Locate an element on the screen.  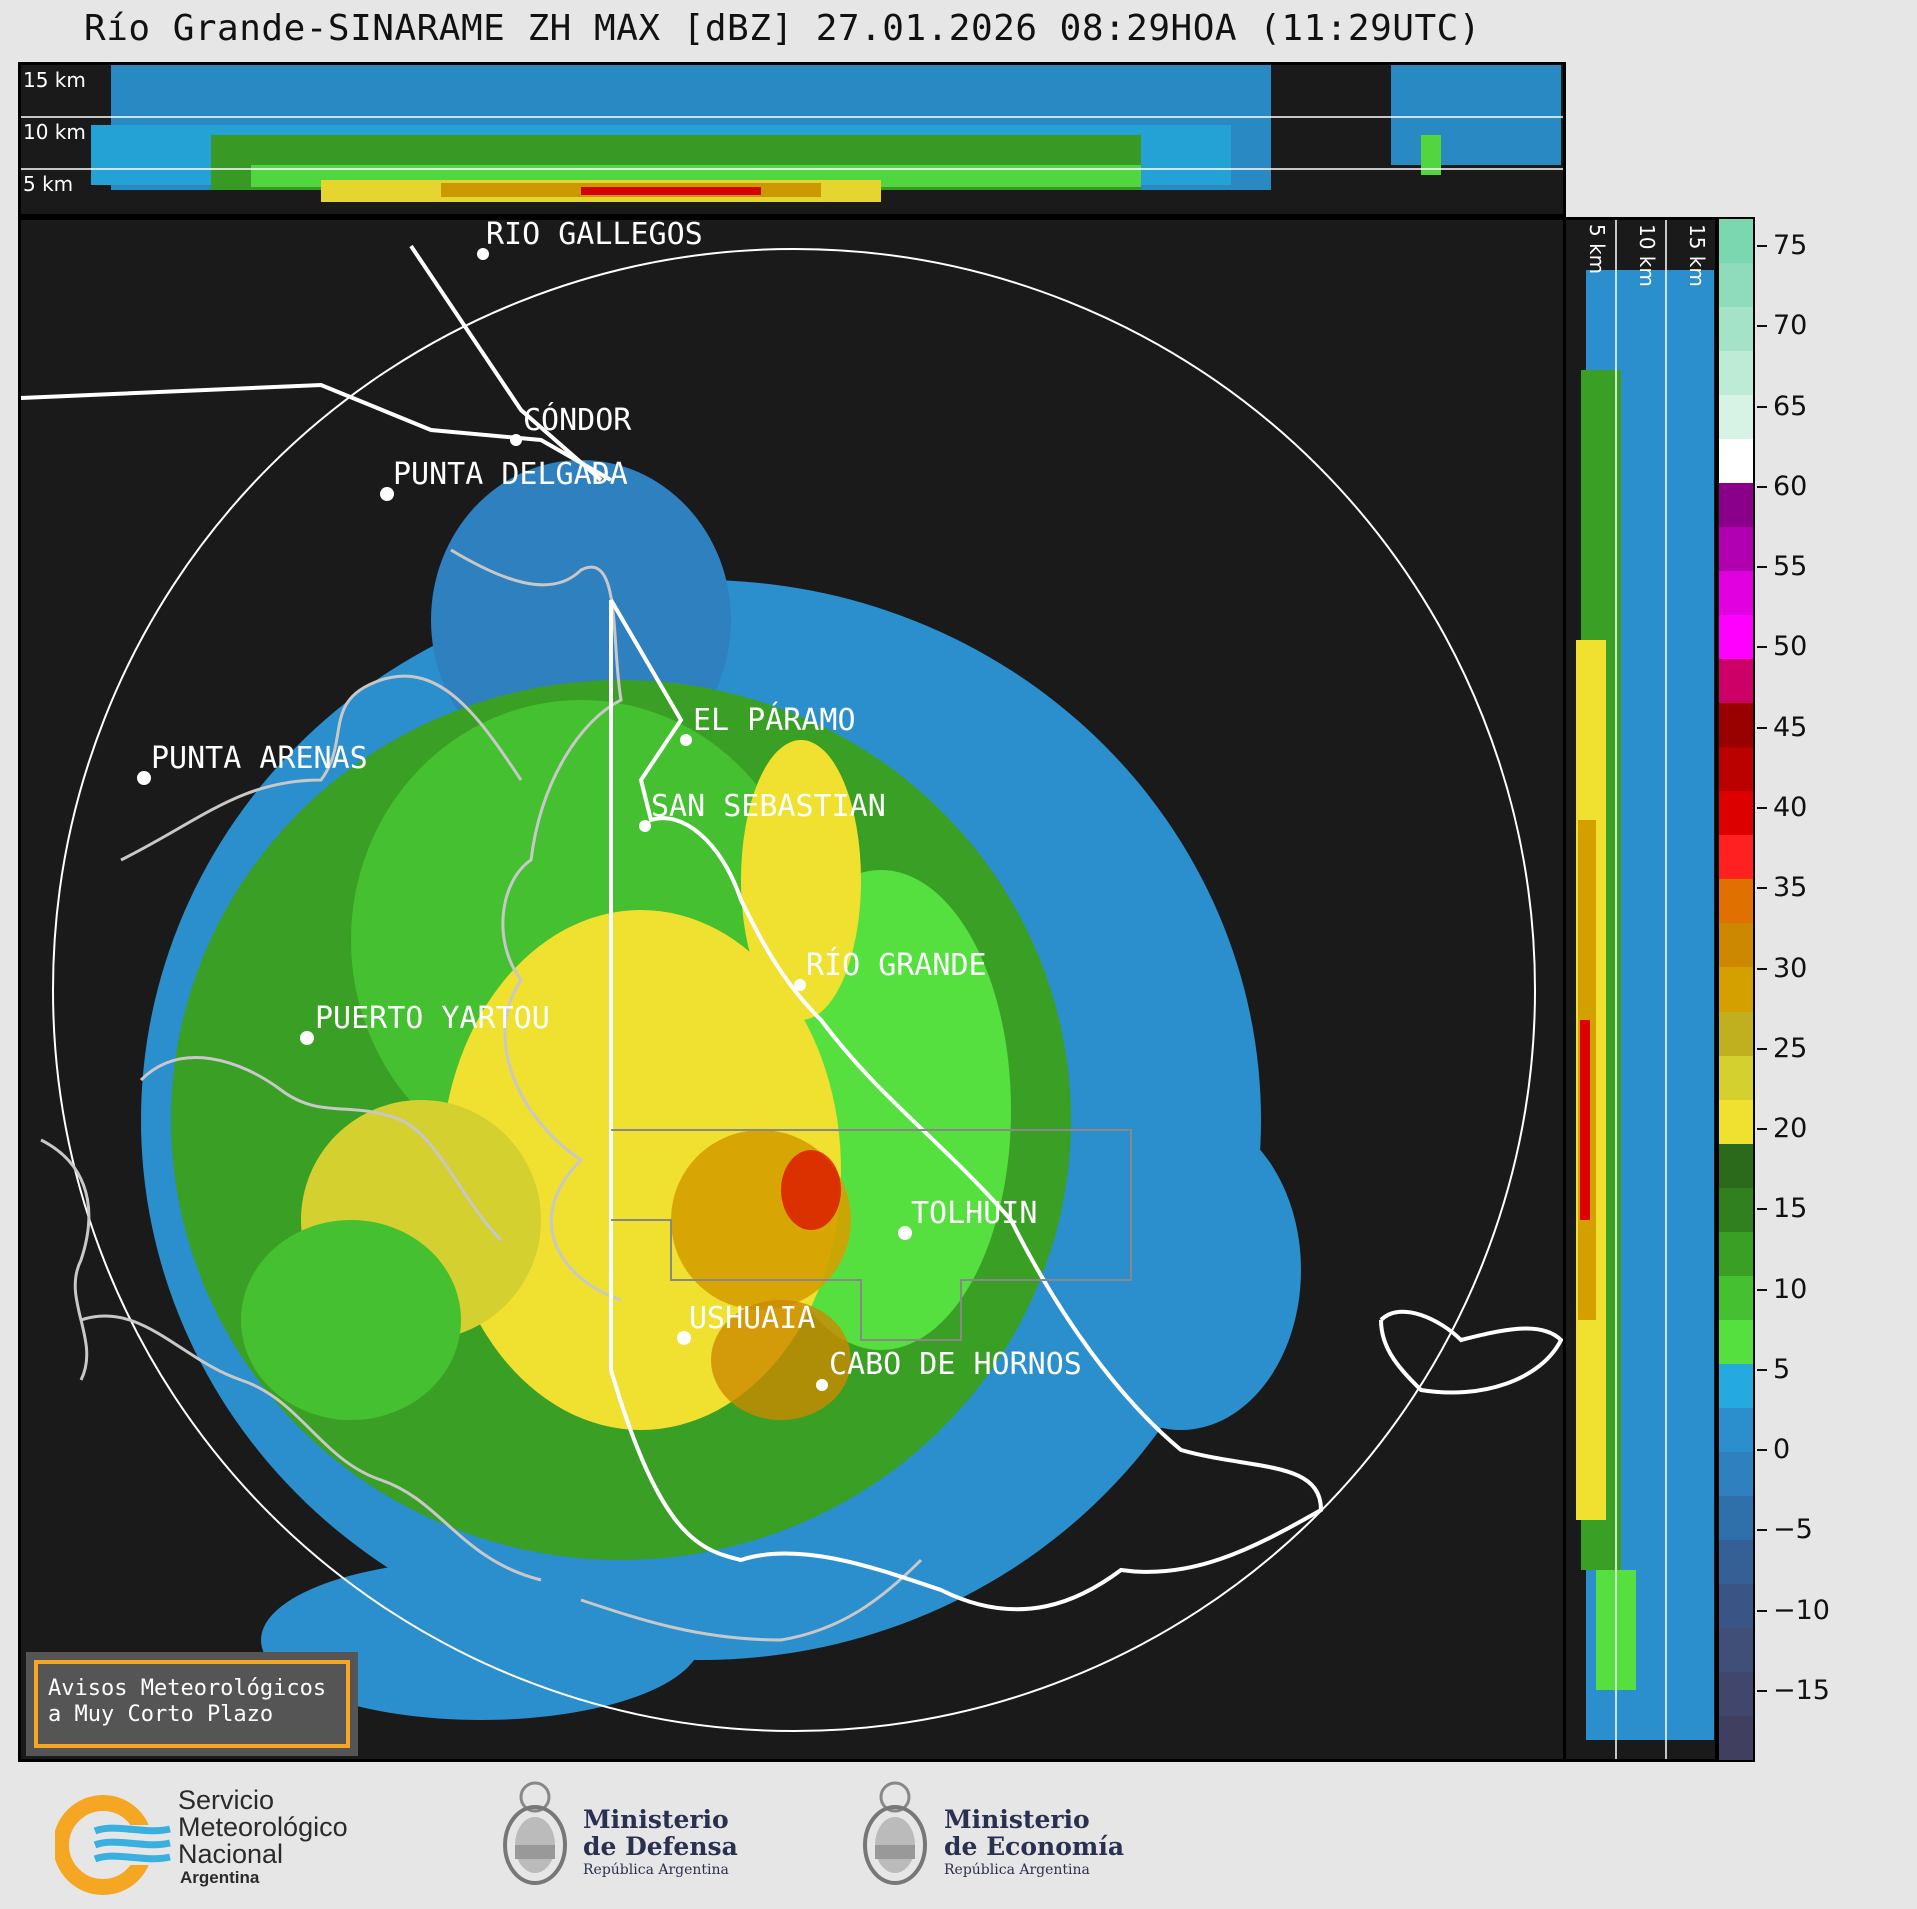
economia-line-2: de Economía is located at coordinates (1034, 1846).